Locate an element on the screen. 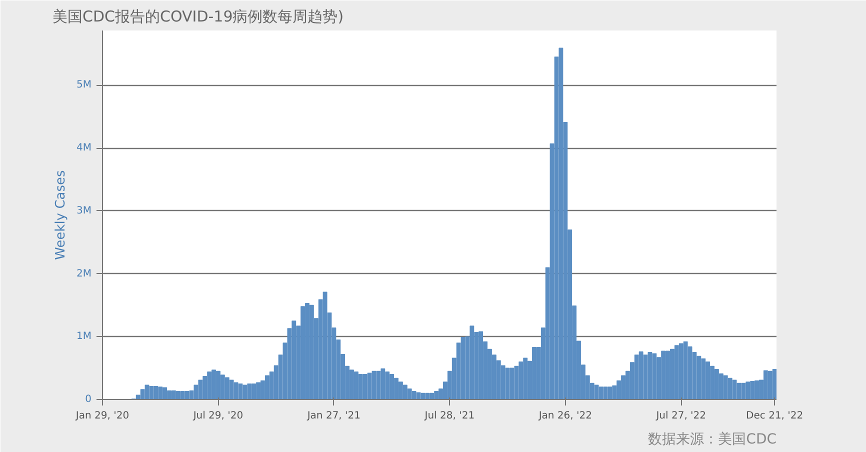 This screenshot has width=866, height=452. y-tick-label: 4M is located at coordinates (84, 148).